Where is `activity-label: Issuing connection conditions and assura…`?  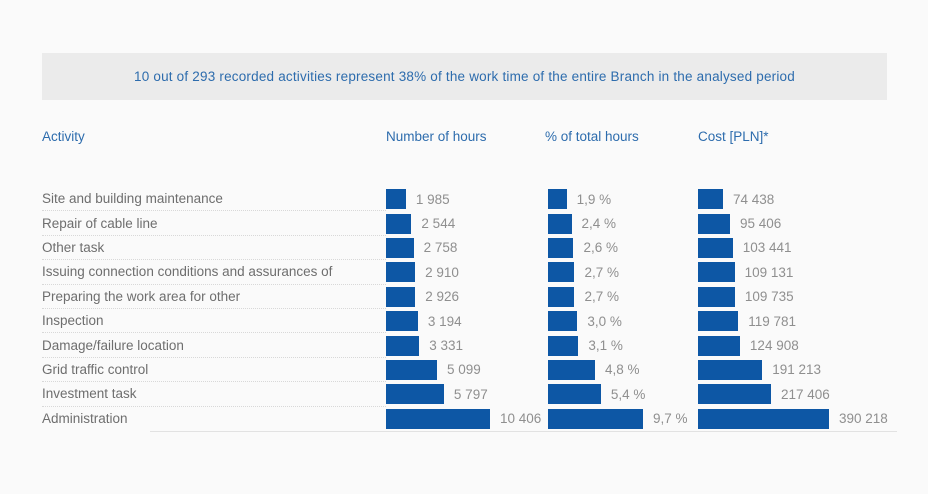 activity-label: Issuing connection conditions and assura… is located at coordinates (214, 272).